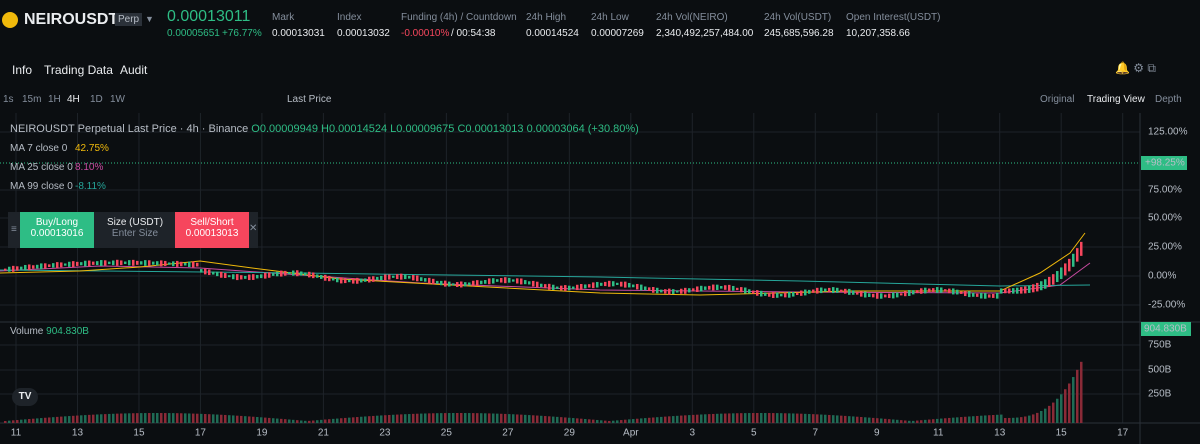 The image size is (1200, 444). Describe the element at coordinates (78, 70) in the screenshot. I see `tab: Trading Data` at that location.